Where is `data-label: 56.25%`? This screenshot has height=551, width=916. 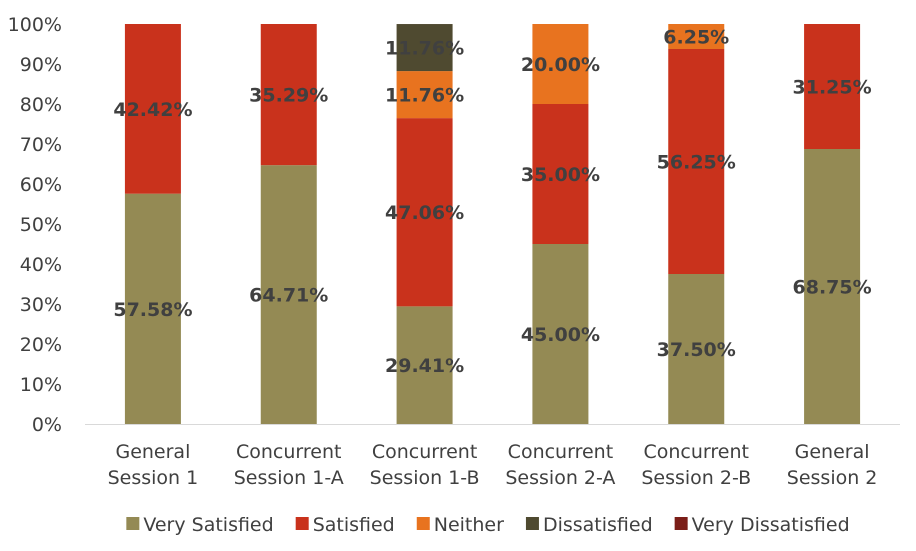 data-label: 56.25% is located at coordinates (696, 163).